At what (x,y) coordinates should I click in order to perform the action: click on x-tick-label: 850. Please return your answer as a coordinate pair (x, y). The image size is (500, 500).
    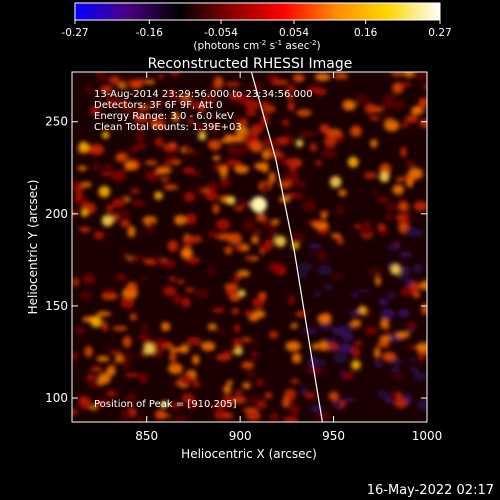
    Looking at the image, I should click on (146, 436).